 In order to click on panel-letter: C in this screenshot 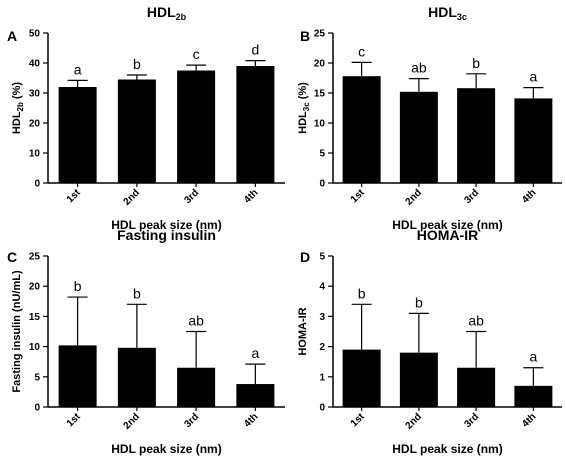, I will do `click(12, 257)`.